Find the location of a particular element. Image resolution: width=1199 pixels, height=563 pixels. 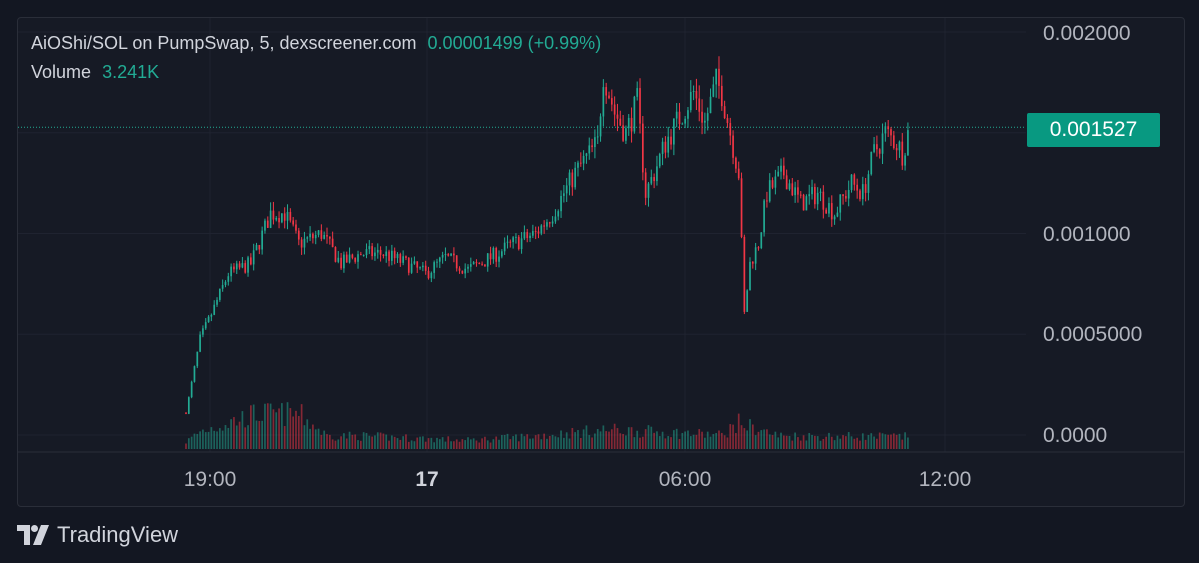

tradingview-branding: TradingView is located at coordinates (97, 535).